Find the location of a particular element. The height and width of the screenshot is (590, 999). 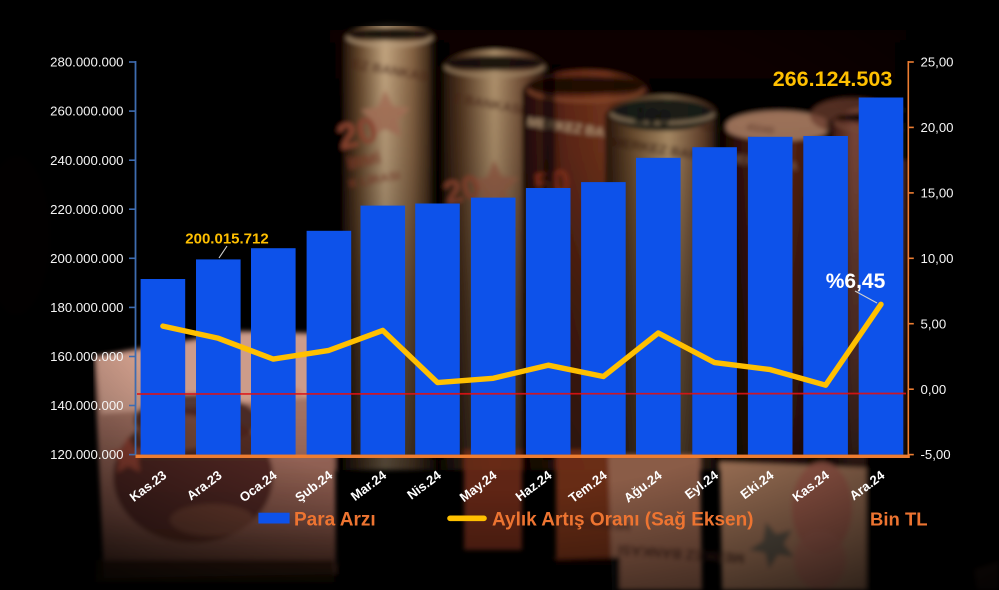

svg-text: 0,00 is located at coordinates (934, 389).